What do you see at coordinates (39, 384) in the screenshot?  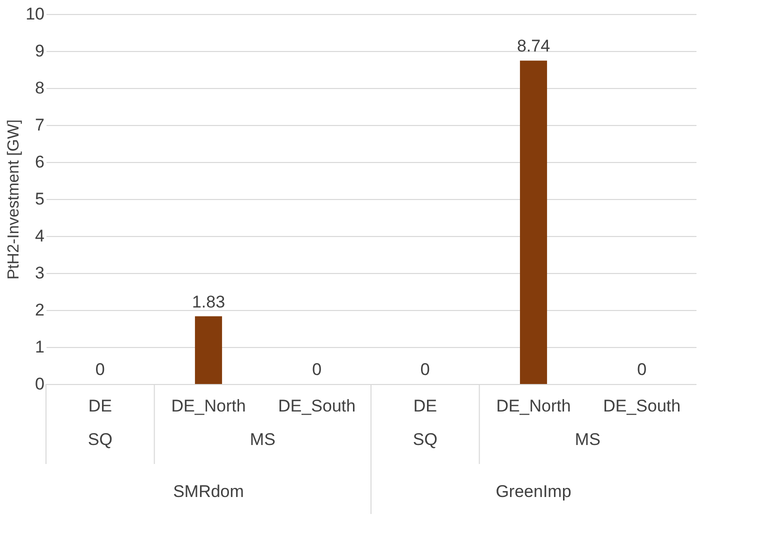 I see `y-tick-label: 0` at bounding box center [39, 384].